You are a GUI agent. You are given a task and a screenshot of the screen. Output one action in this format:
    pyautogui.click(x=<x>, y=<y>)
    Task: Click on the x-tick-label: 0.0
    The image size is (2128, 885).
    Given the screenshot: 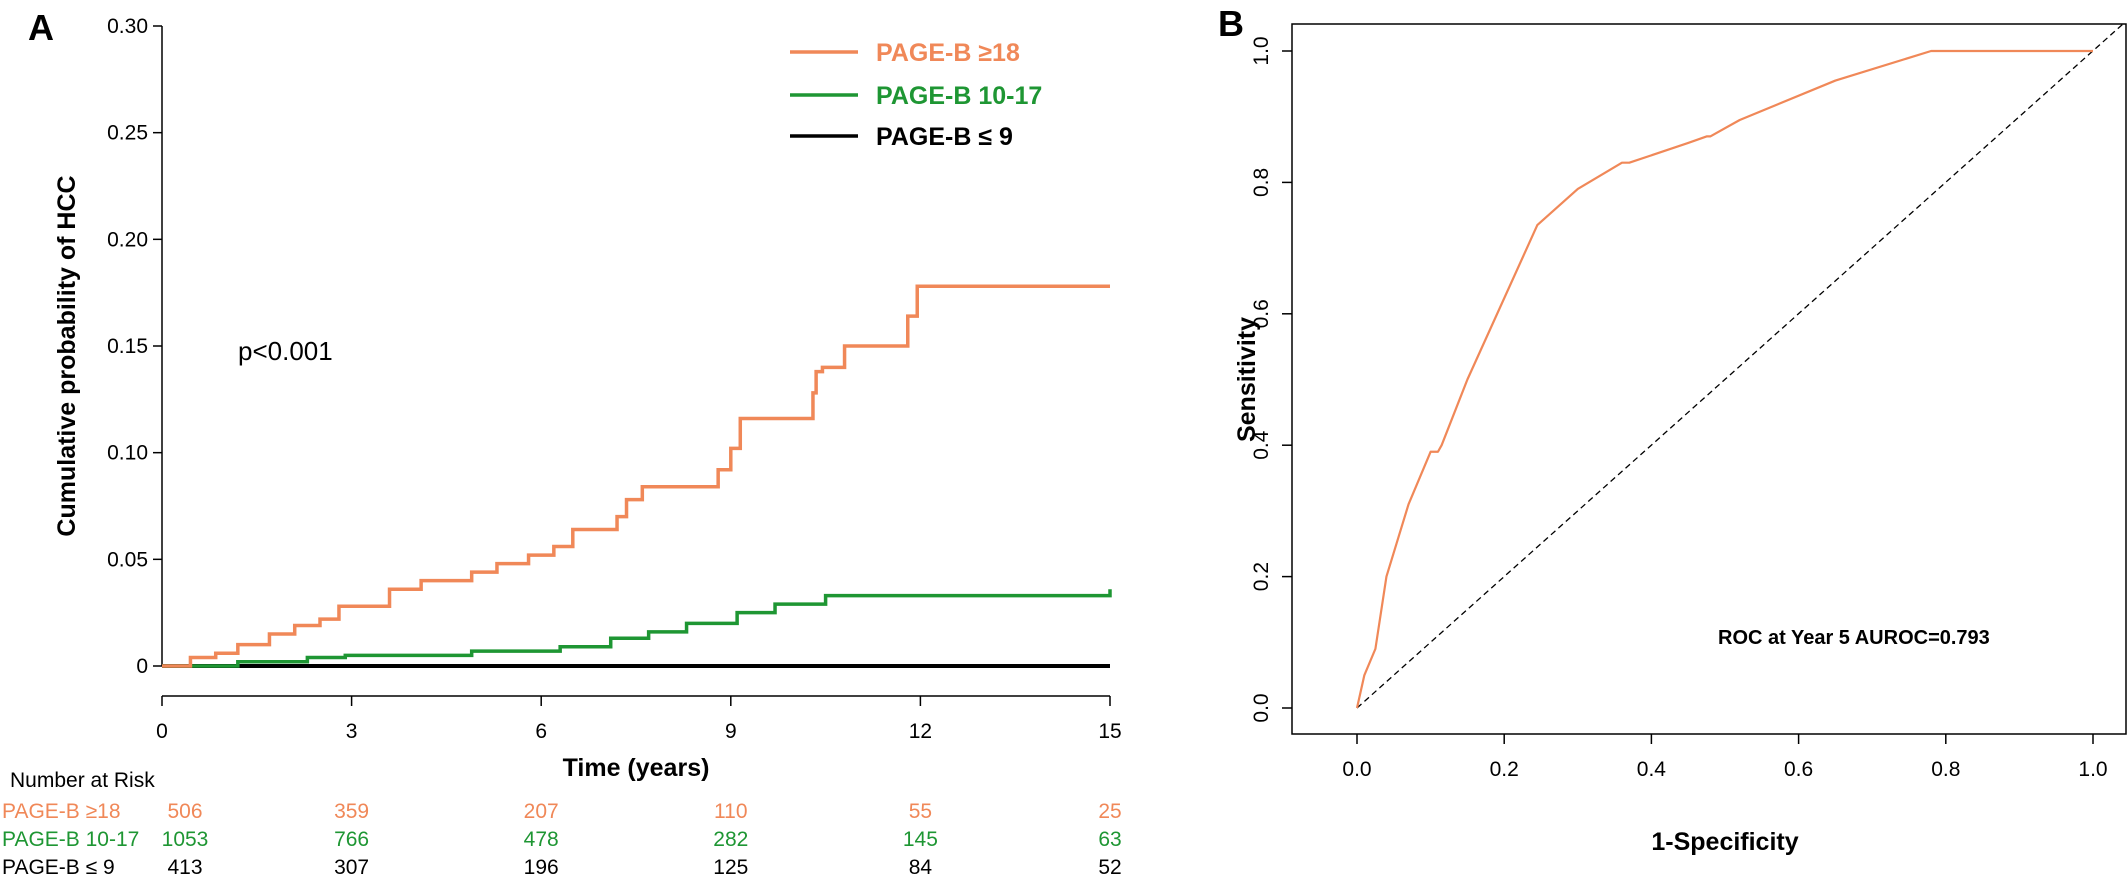 What is the action you would take?
    pyautogui.click(x=1356, y=769)
    